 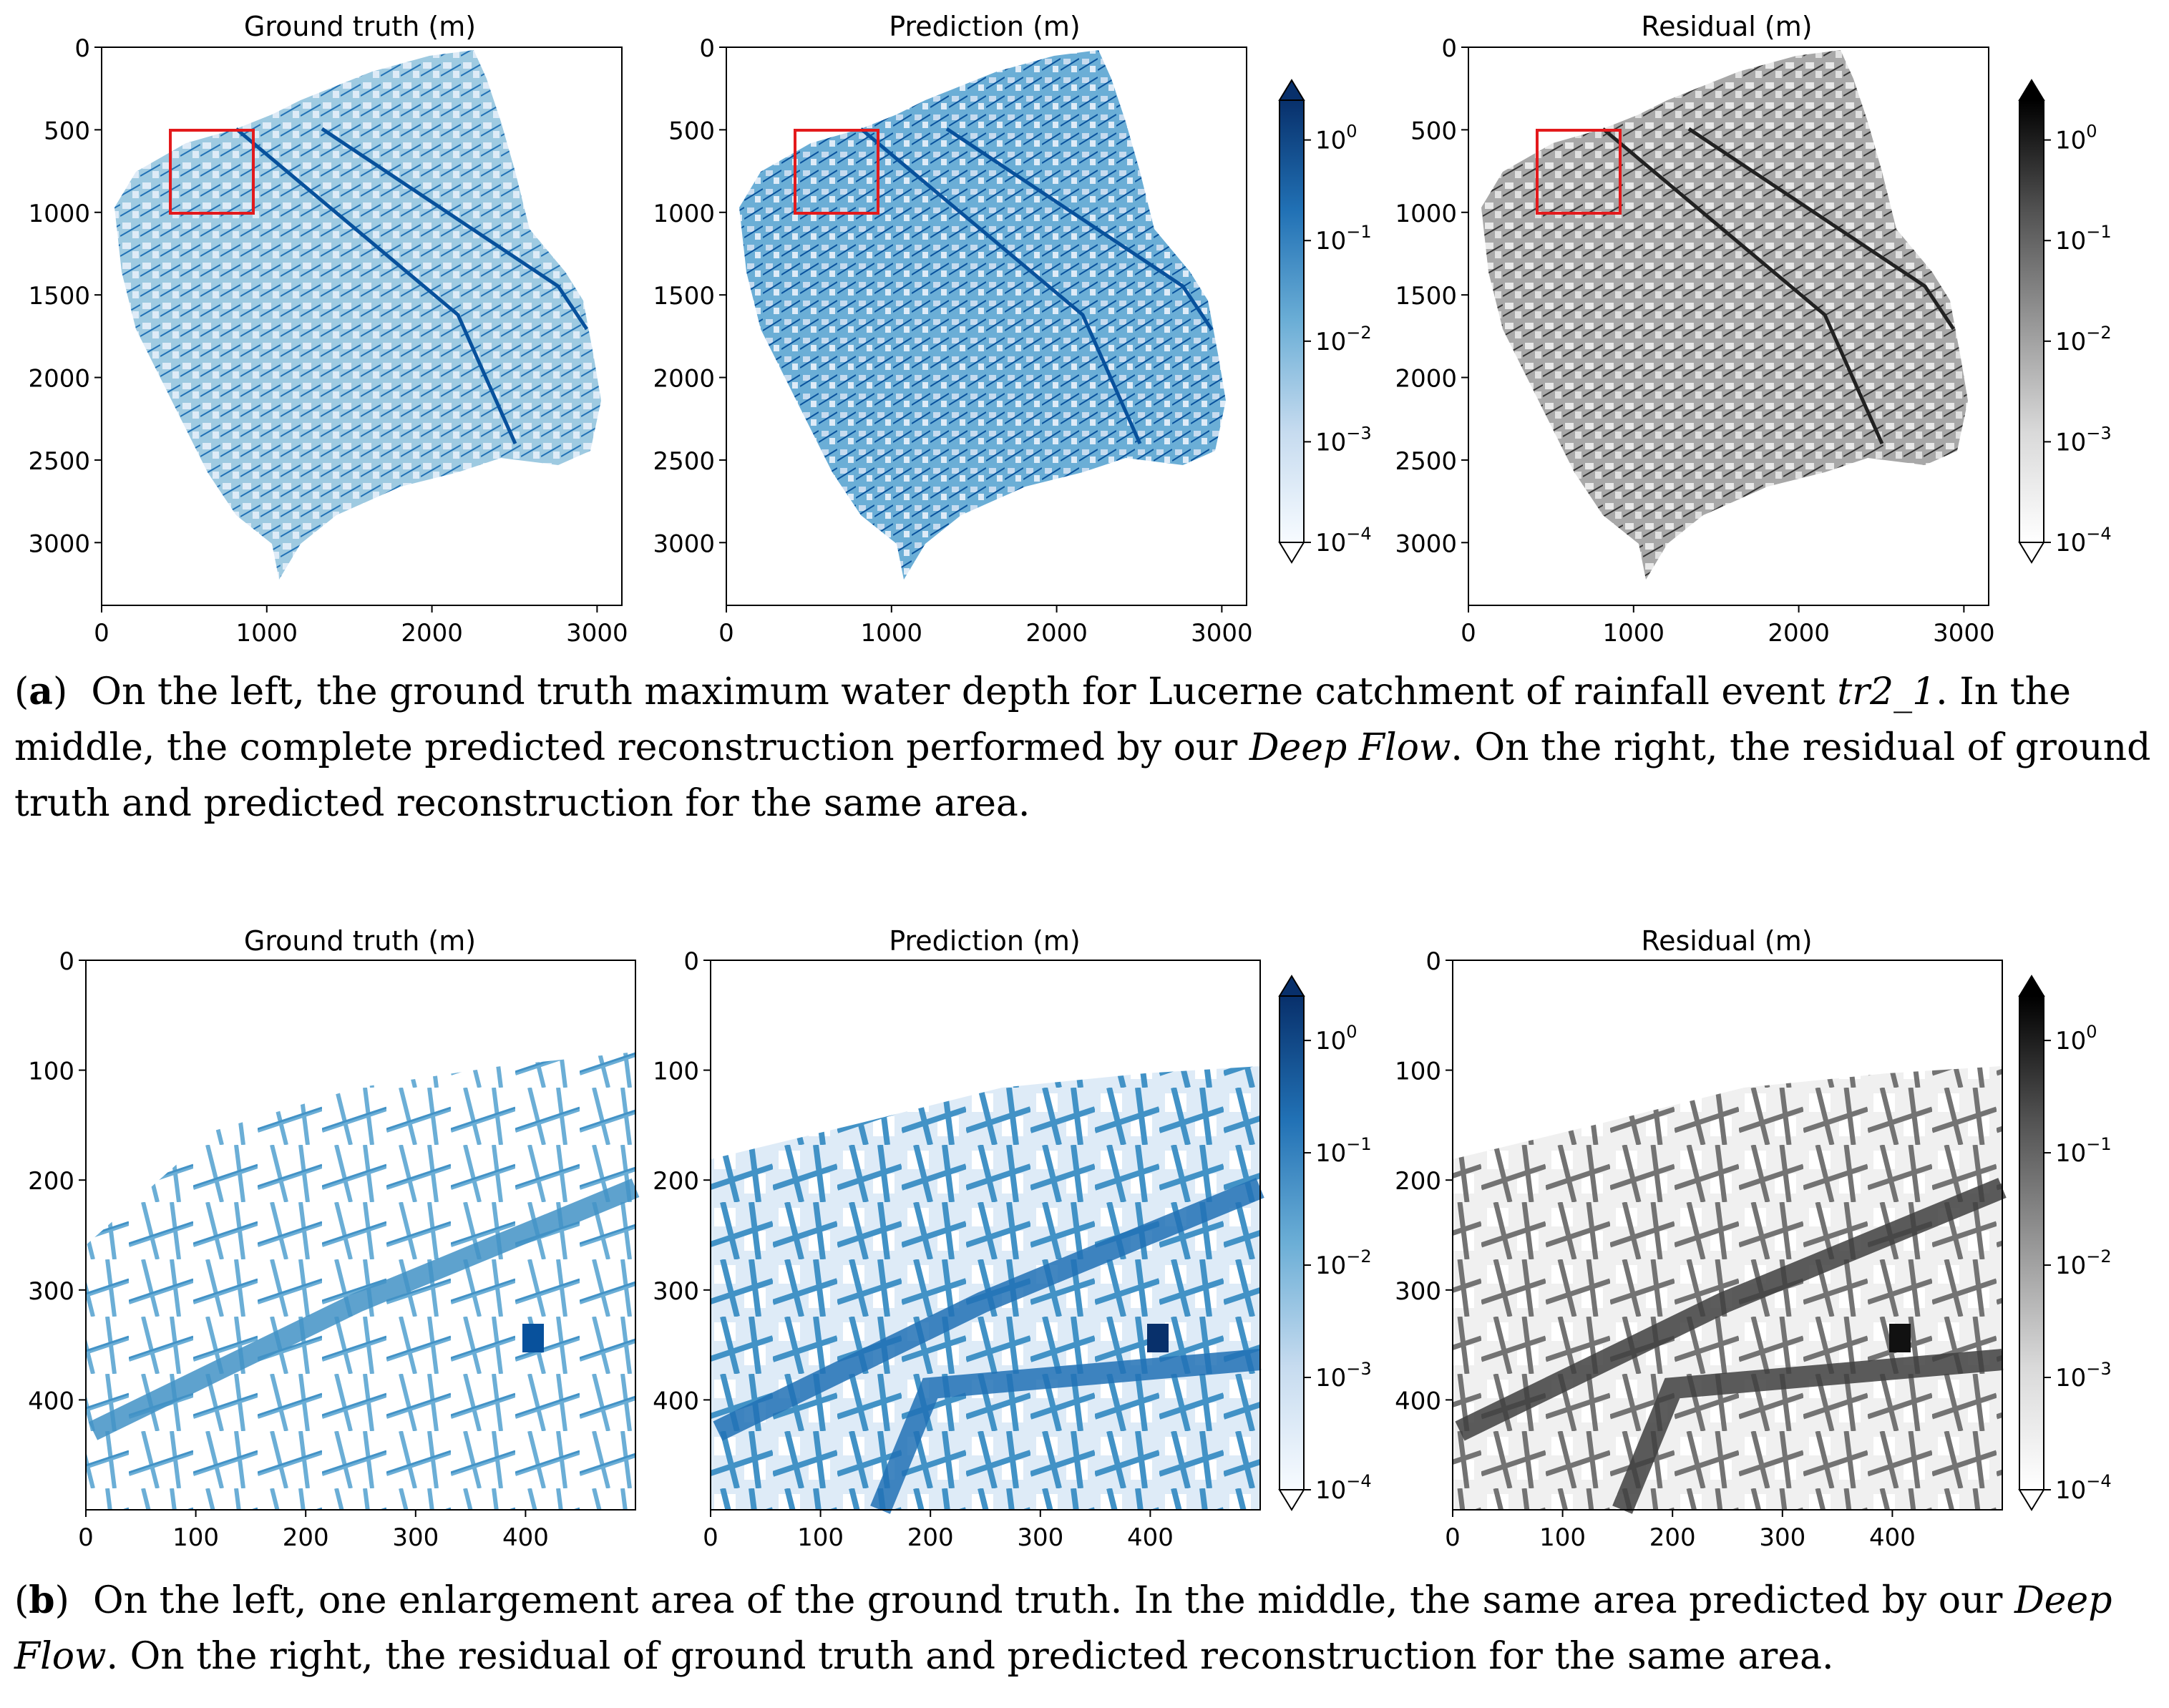 What do you see at coordinates (360, 941) in the screenshot?
I see `plot-title: Ground truth (m)` at bounding box center [360, 941].